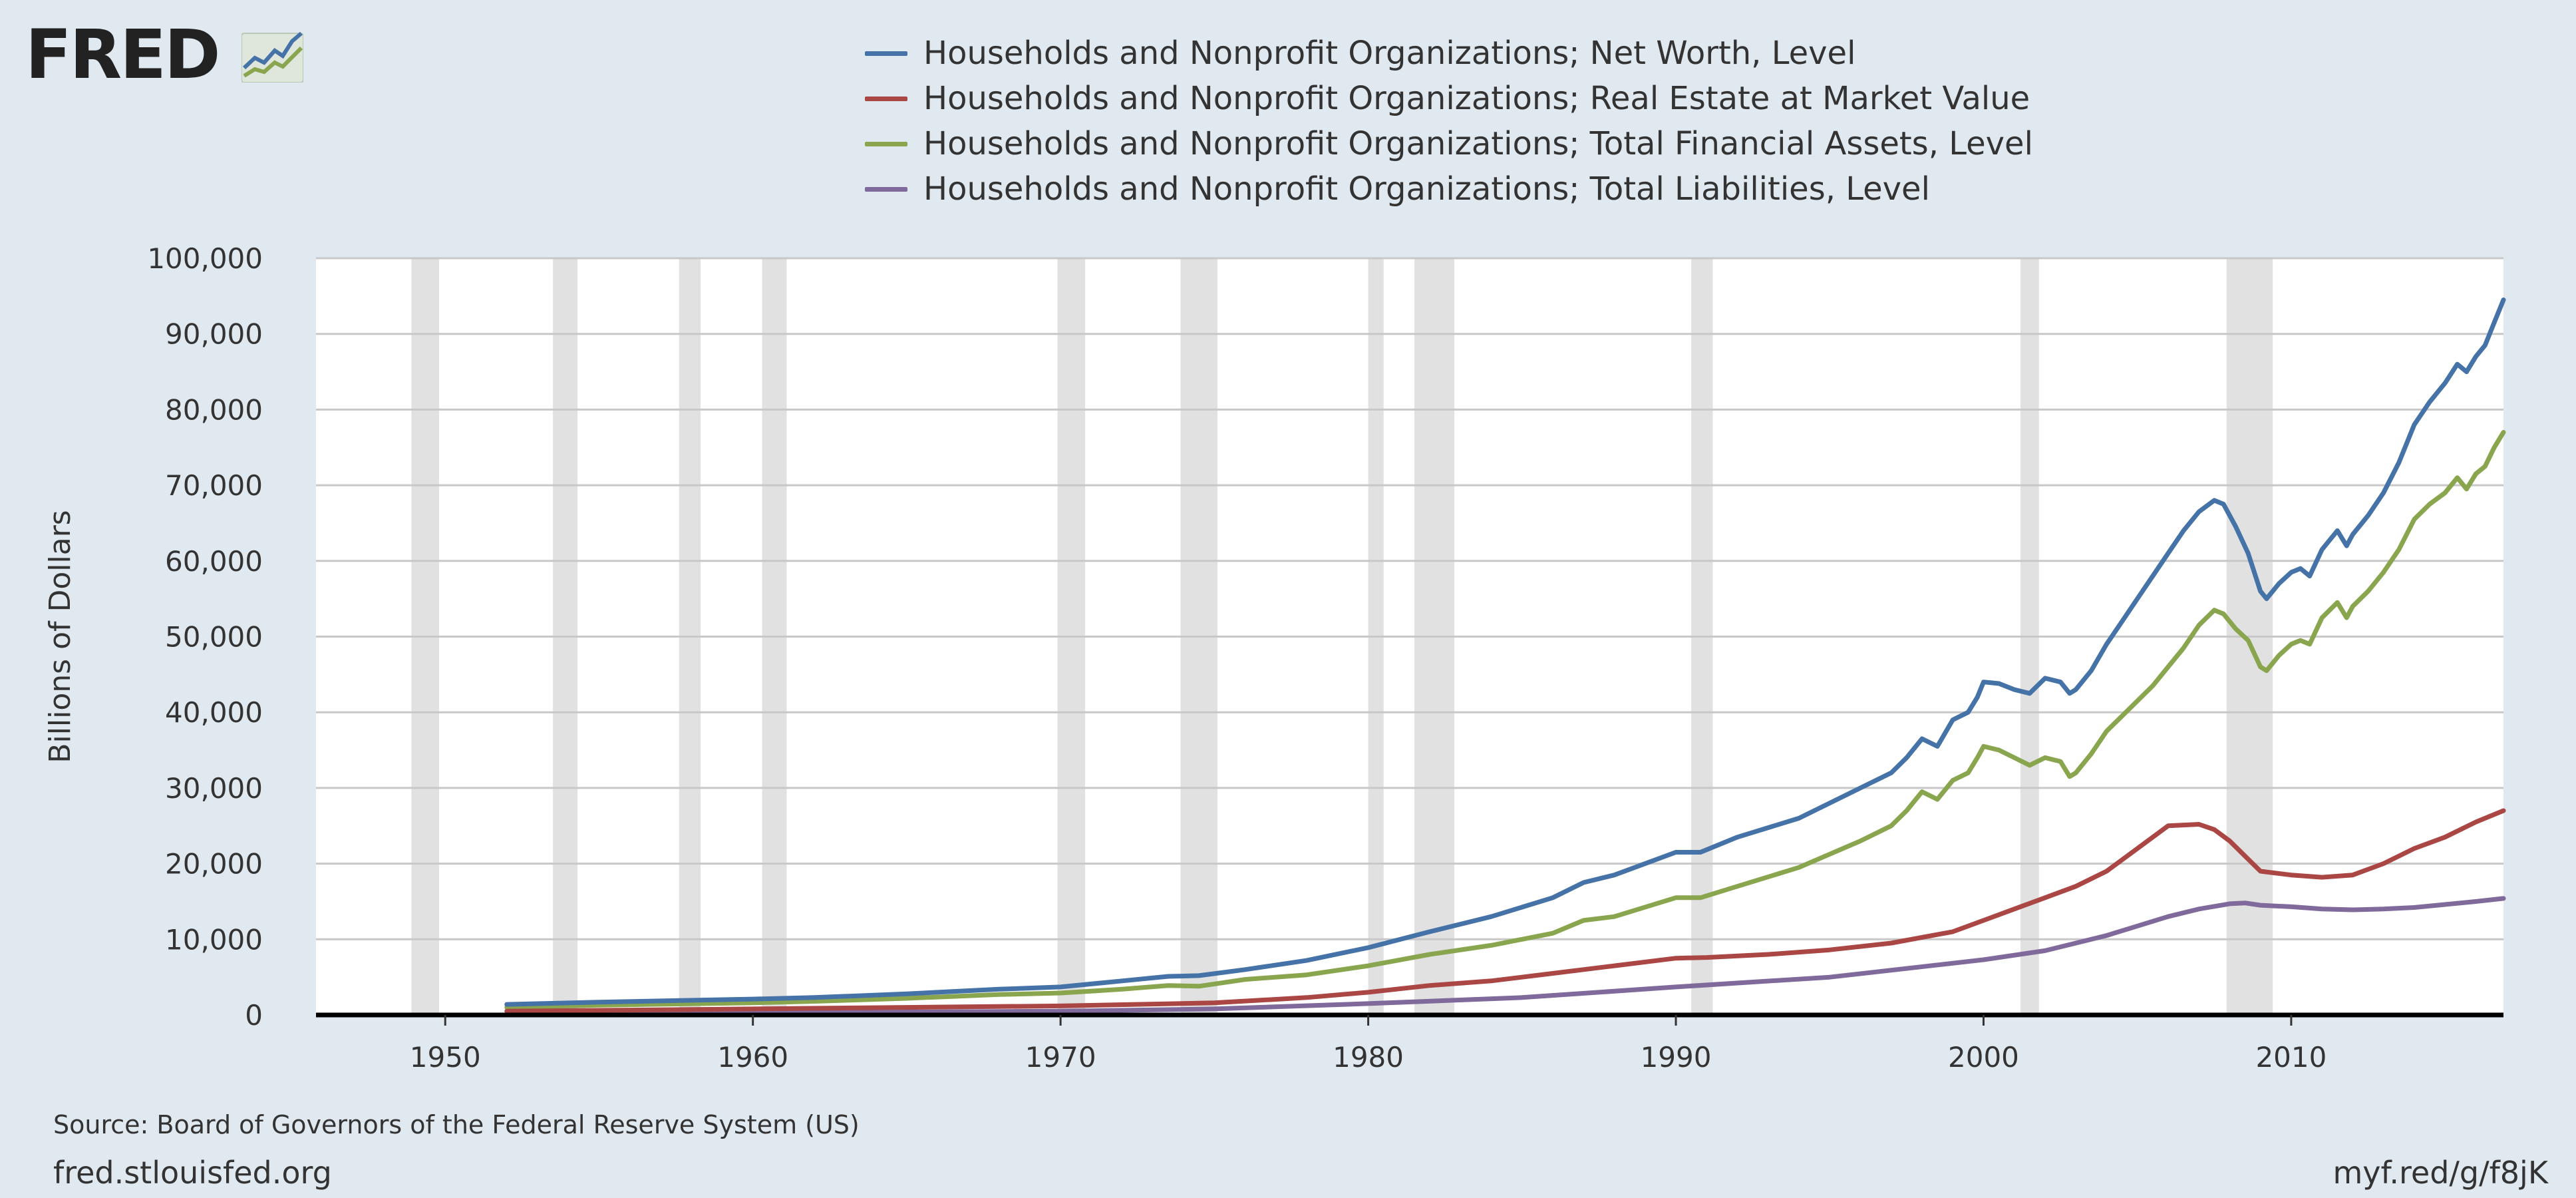 The image size is (2576, 1198). What do you see at coordinates (214, 788) in the screenshot?
I see `y-tick-label: 30,000` at bounding box center [214, 788].